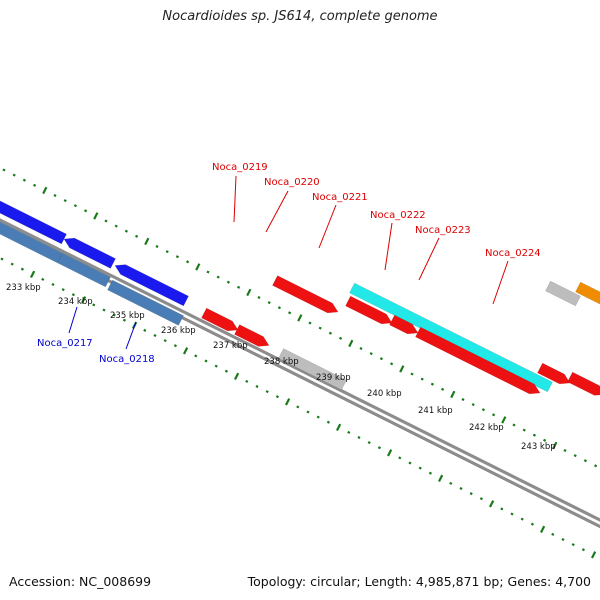  Describe the element at coordinates (127, 359) in the screenshot. I see `gene-label: Noca_0218` at that location.